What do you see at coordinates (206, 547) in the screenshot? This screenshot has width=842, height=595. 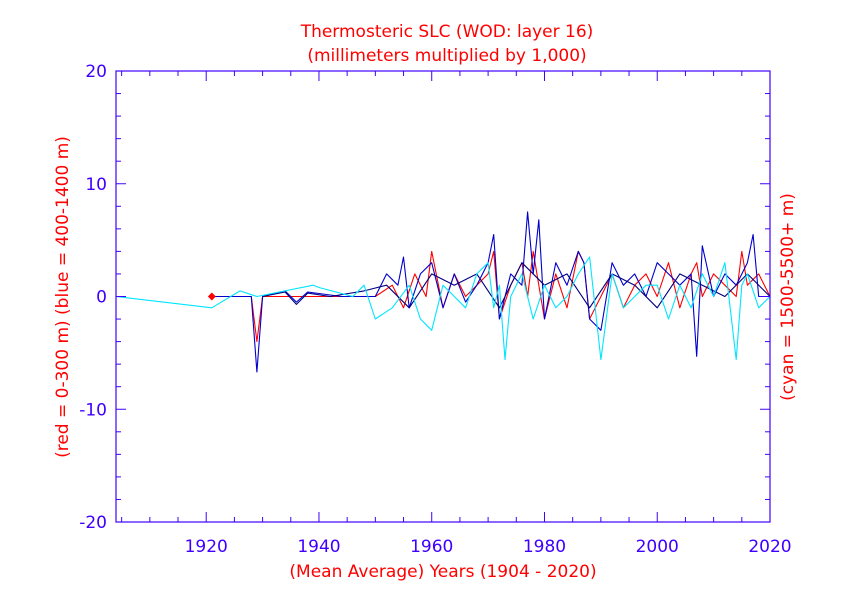 I see `x-tick-label: 1920` at bounding box center [206, 547].